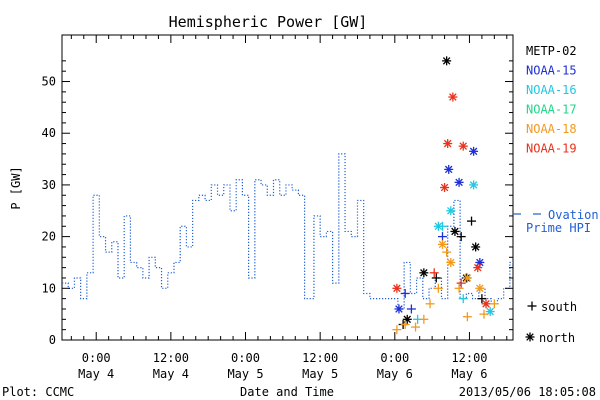 Image resolution: width=600 pixels, height=400 pixels. I want to click on legend-ovation-label: Ovation, so click(573, 215).